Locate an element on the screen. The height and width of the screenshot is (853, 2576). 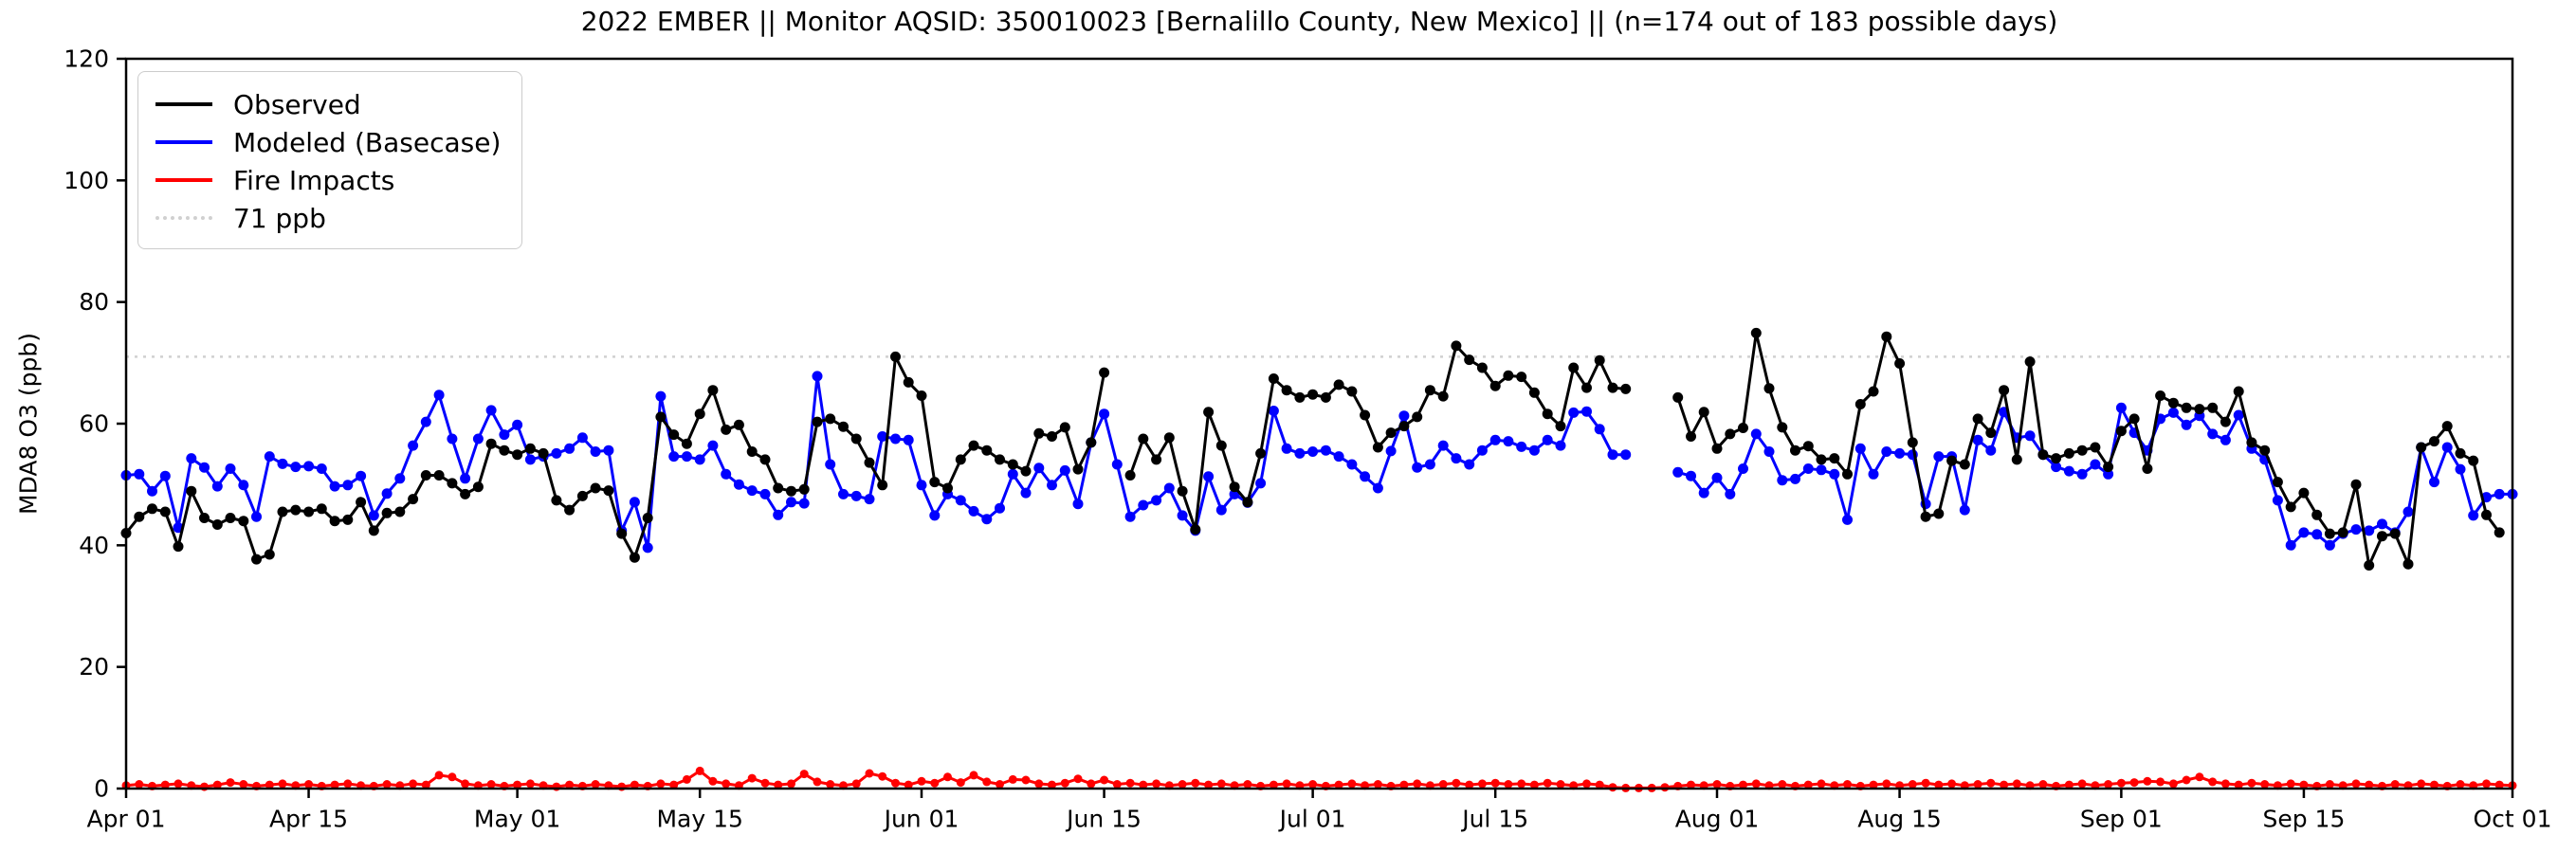
y-tick-label: 0 is located at coordinates (101, 789).